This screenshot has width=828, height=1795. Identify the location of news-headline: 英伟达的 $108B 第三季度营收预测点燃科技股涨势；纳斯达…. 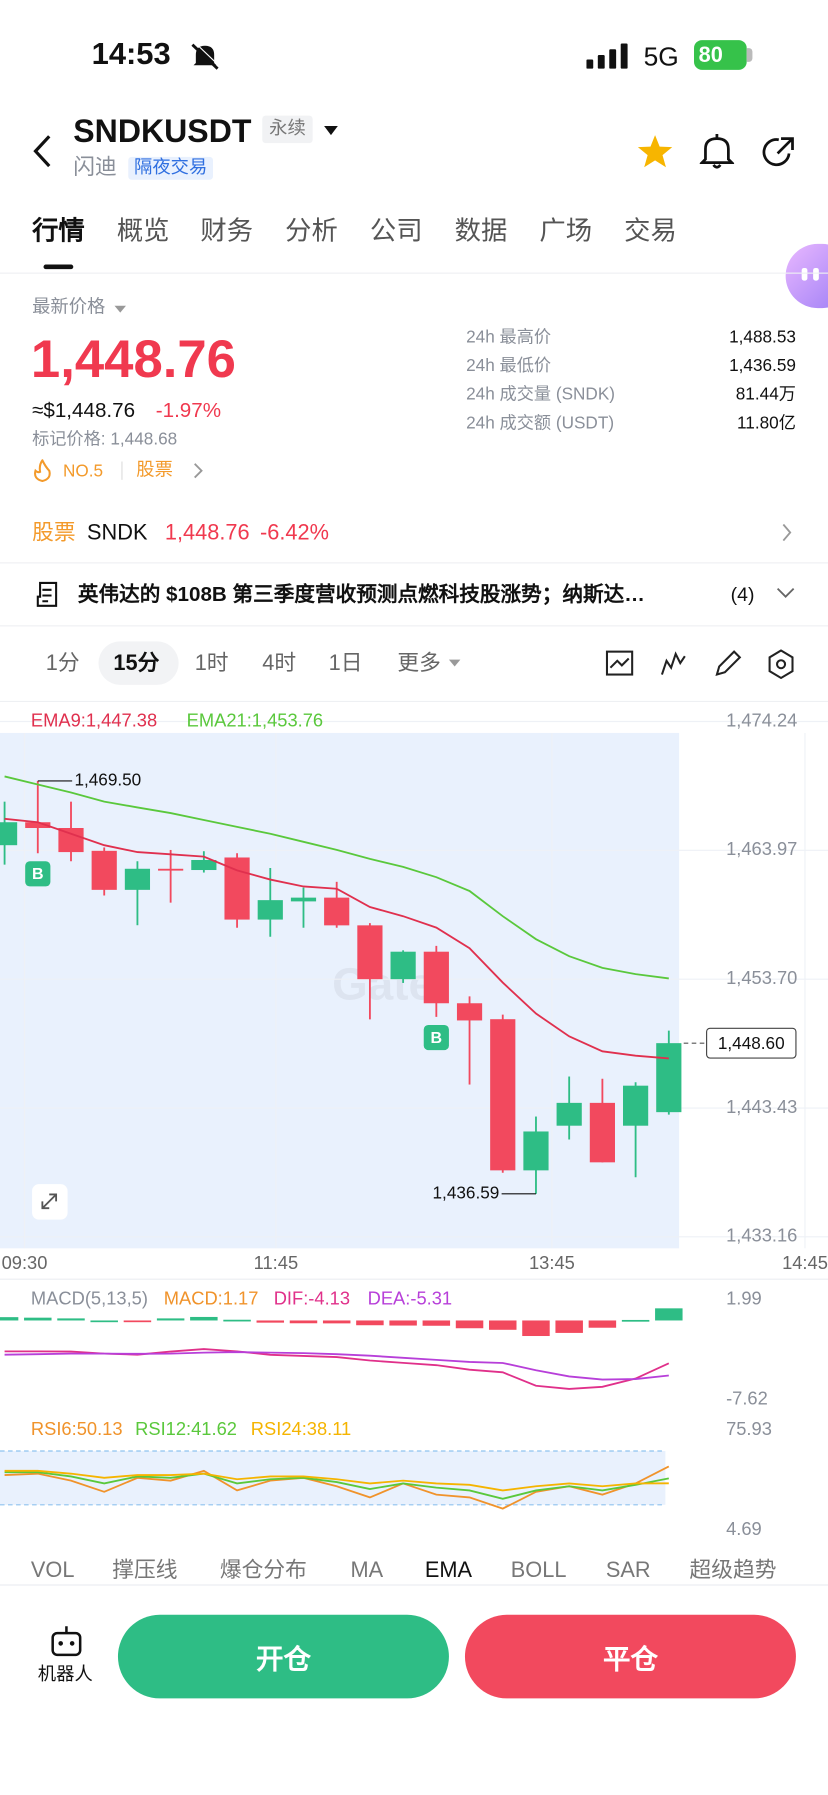
(361, 594).